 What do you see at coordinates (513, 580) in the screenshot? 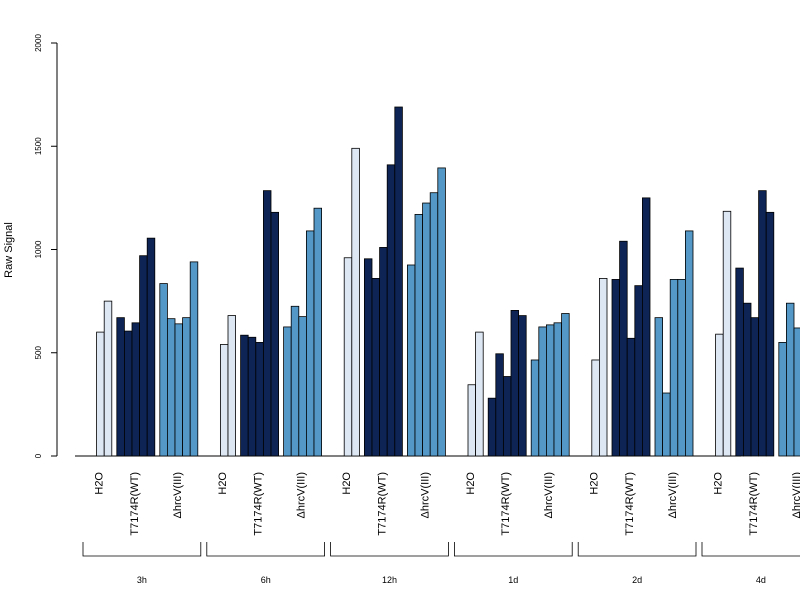
I see `timepoint-label: 1d` at bounding box center [513, 580].